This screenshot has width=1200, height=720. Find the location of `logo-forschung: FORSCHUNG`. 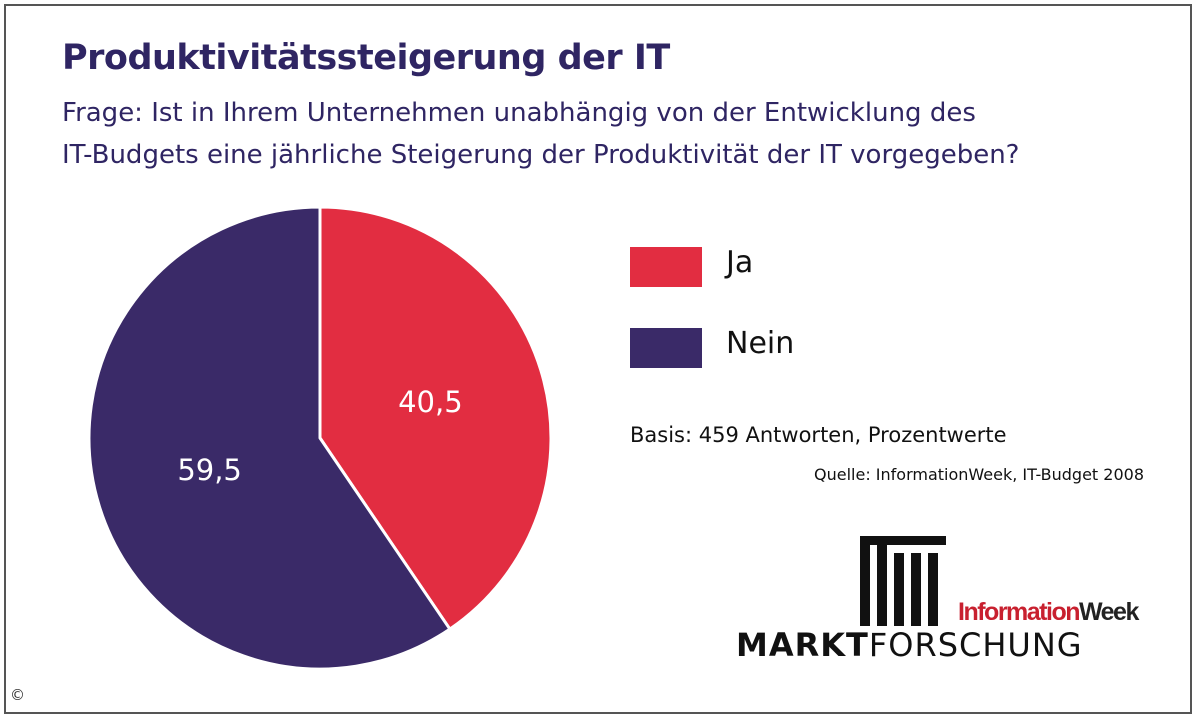

logo-forschung: FORSCHUNG is located at coordinates (975, 645).